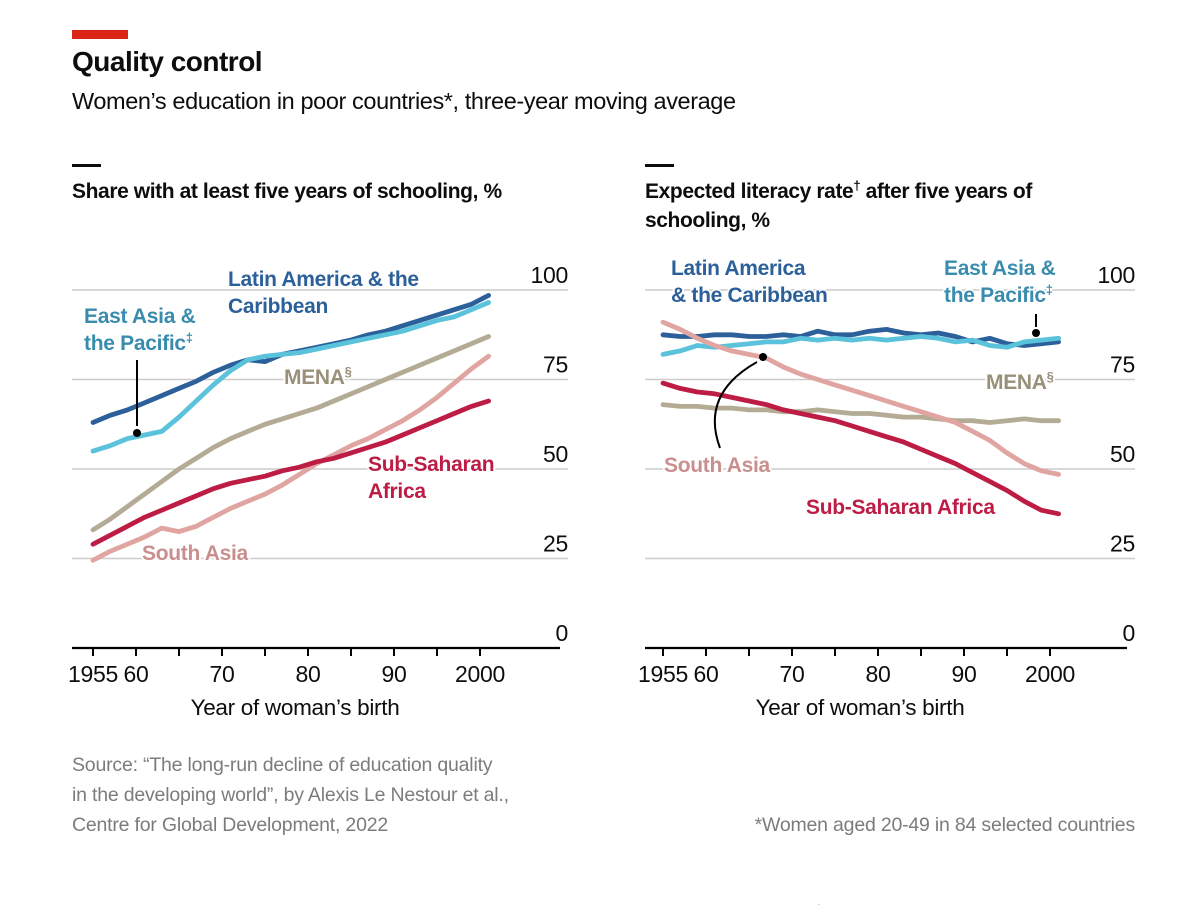 This screenshot has height=905, width=1200. Describe the element at coordinates (167, 61) in the screenshot. I see `page-title: Quality control` at that location.